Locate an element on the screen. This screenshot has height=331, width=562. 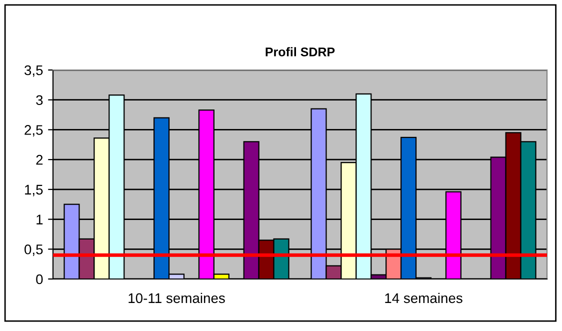
y-tick-label: 1 is located at coordinates (39, 219).